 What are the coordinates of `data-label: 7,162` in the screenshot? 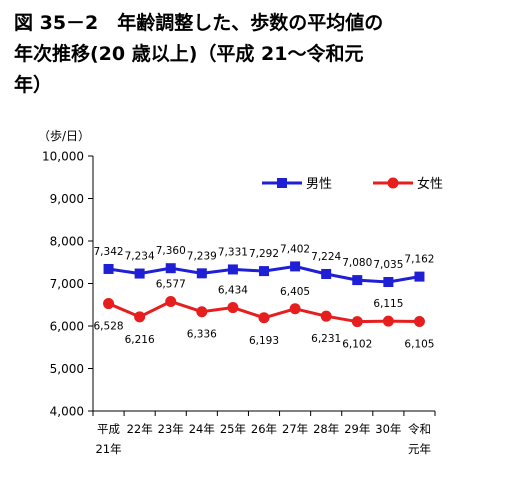 It's located at (419, 260).